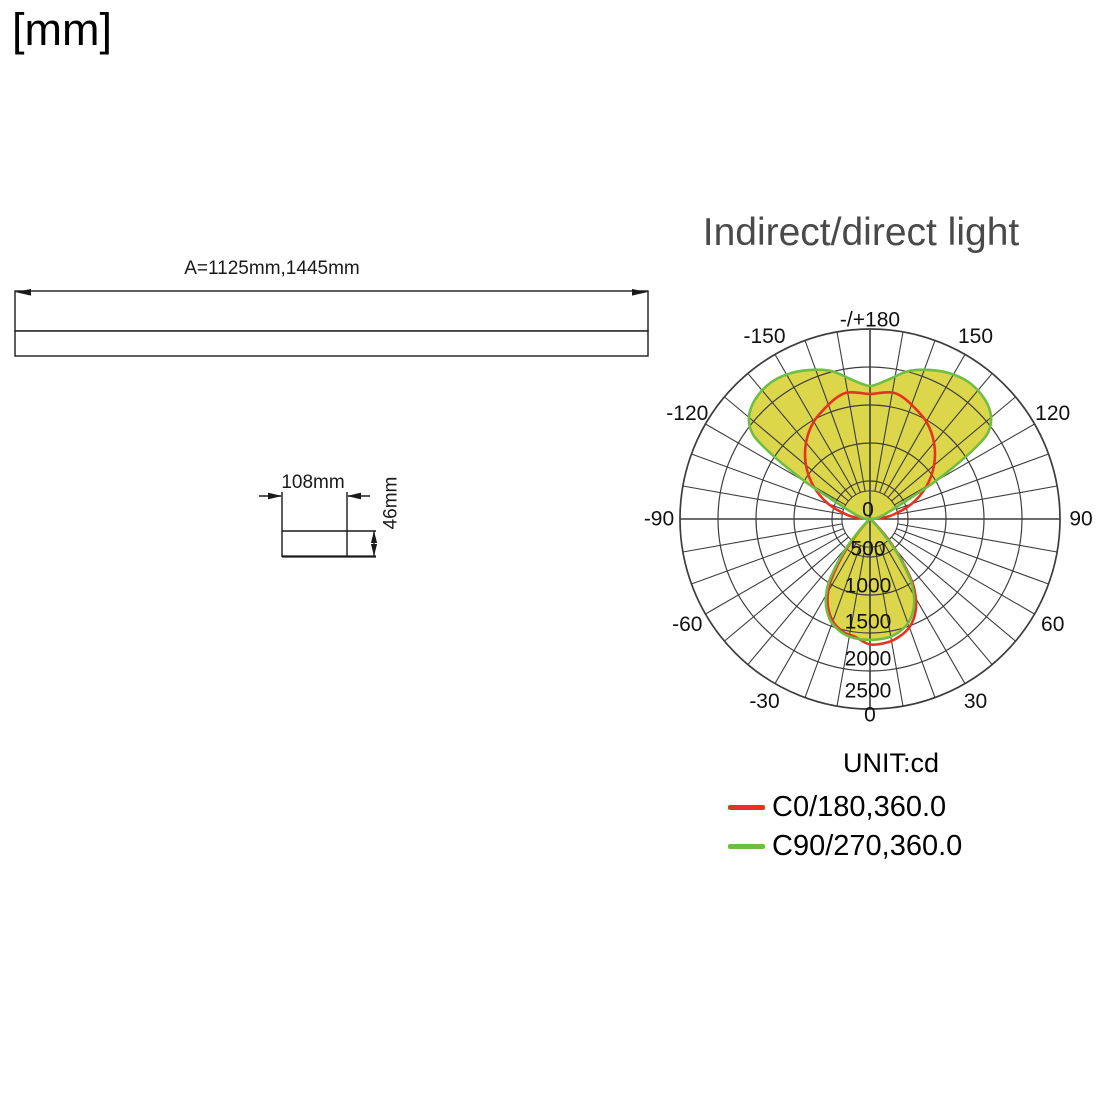  Describe the element at coordinates (975, 701) in the screenshot. I see `angle-label-30: 30` at that location.